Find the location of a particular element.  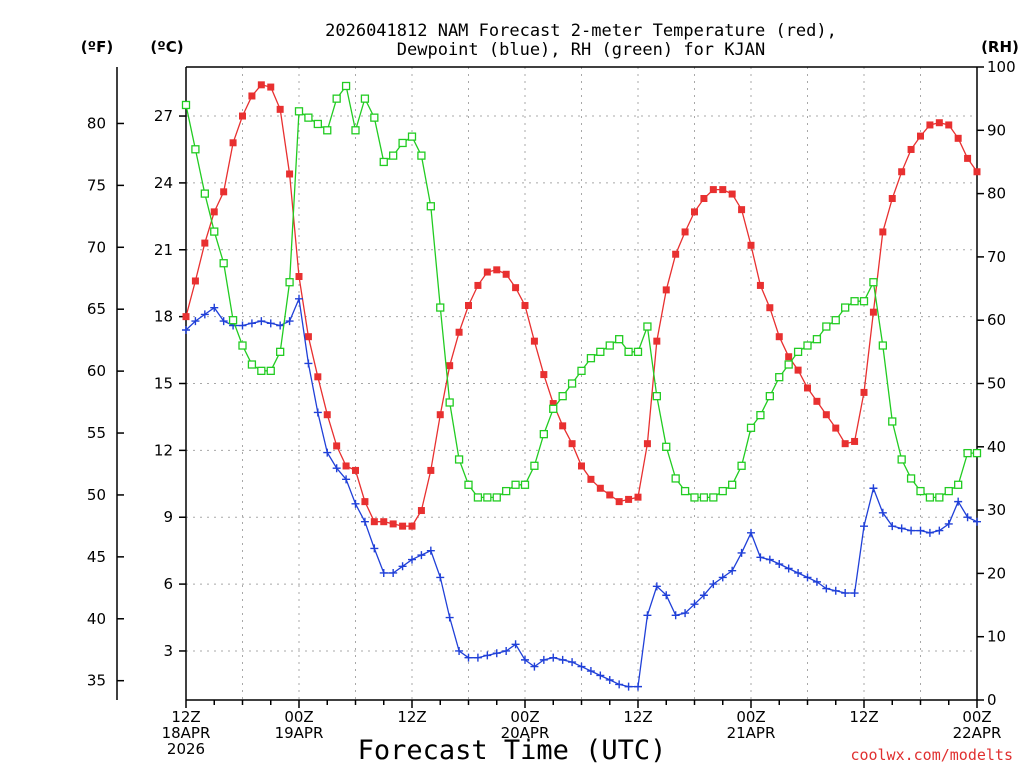

credit-text: coolwx.com/modelts is located at coordinates (931, 755).